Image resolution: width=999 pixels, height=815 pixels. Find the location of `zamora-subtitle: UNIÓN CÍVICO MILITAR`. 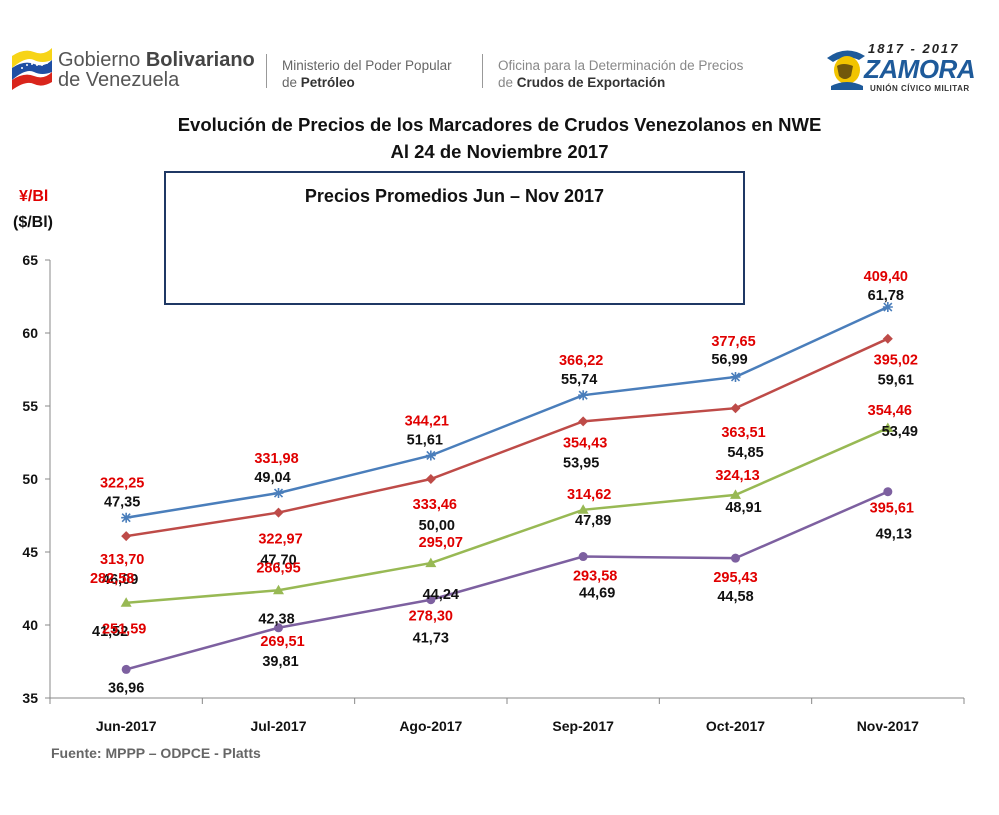

zamora-subtitle: UNIÓN CÍVICO MILITAR is located at coordinates (920, 88).